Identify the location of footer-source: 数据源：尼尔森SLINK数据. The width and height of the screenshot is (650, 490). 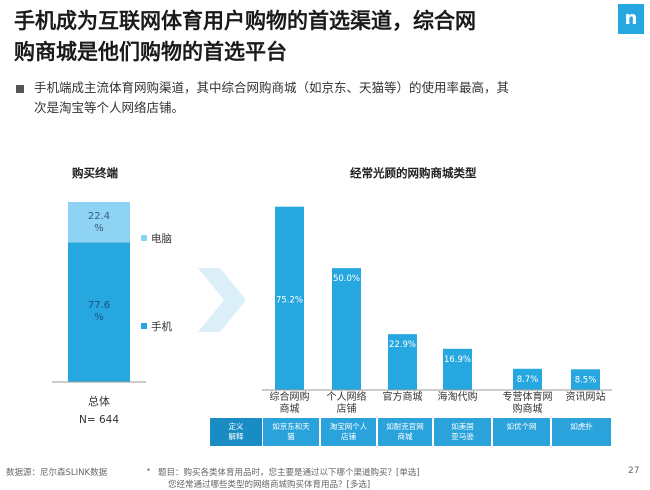
(57, 473).